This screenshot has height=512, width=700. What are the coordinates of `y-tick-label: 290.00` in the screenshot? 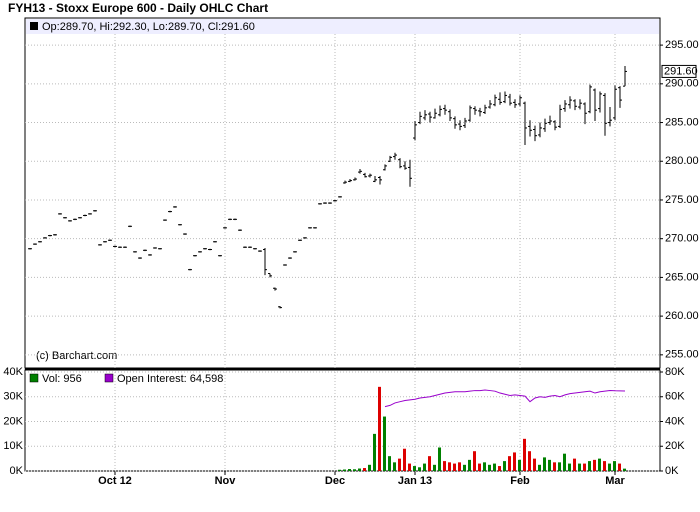 It's located at (682, 84).